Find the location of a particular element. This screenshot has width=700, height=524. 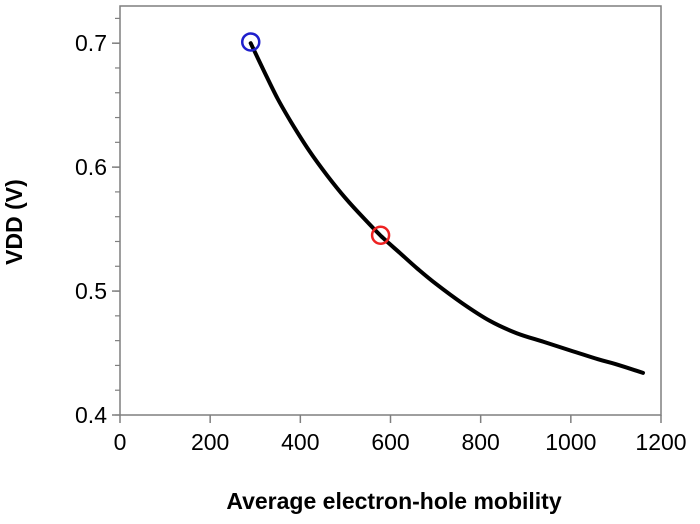

x-tick-label: 800 is located at coordinates (480, 442).